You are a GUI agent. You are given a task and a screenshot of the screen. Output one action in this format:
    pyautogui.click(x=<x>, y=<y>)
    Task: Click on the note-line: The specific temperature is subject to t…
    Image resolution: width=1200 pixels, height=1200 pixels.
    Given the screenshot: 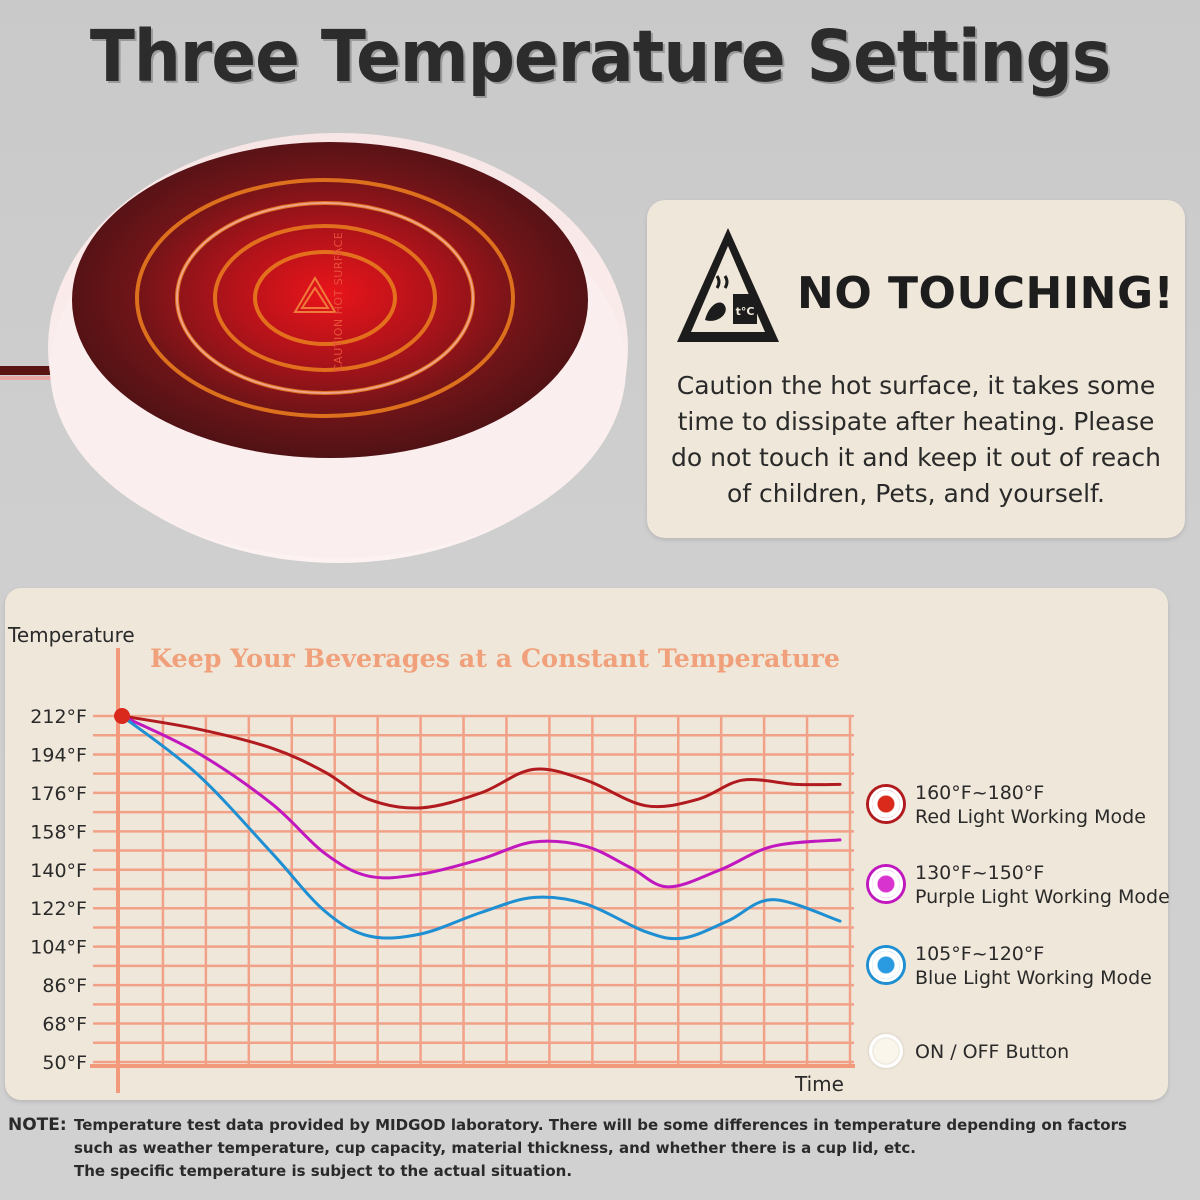 What is the action you would take?
    pyautogui.click(x=323, y=1171)
    